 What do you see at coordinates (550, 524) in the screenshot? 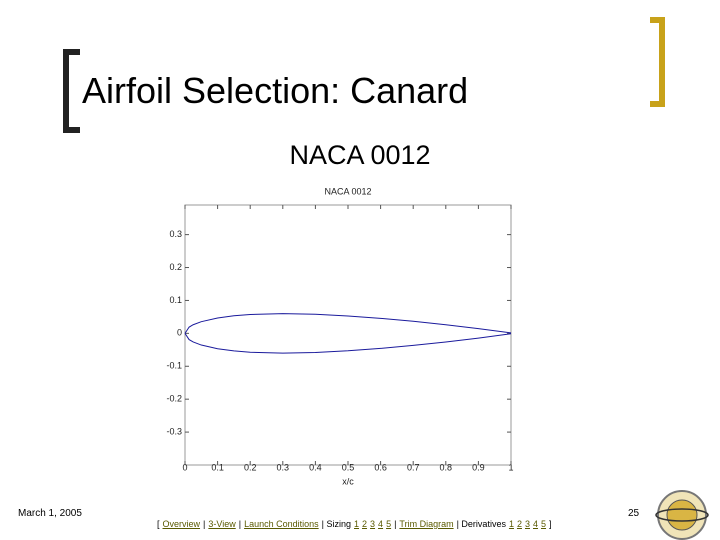
I see `nav-text: ]` at bounding box center [550, 524].